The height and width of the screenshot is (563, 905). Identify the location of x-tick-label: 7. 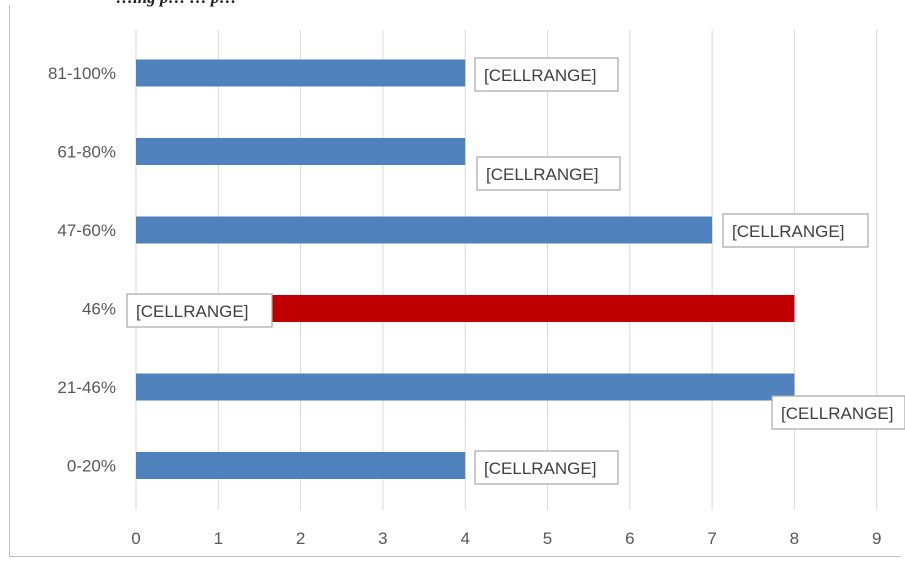
(711, 538).